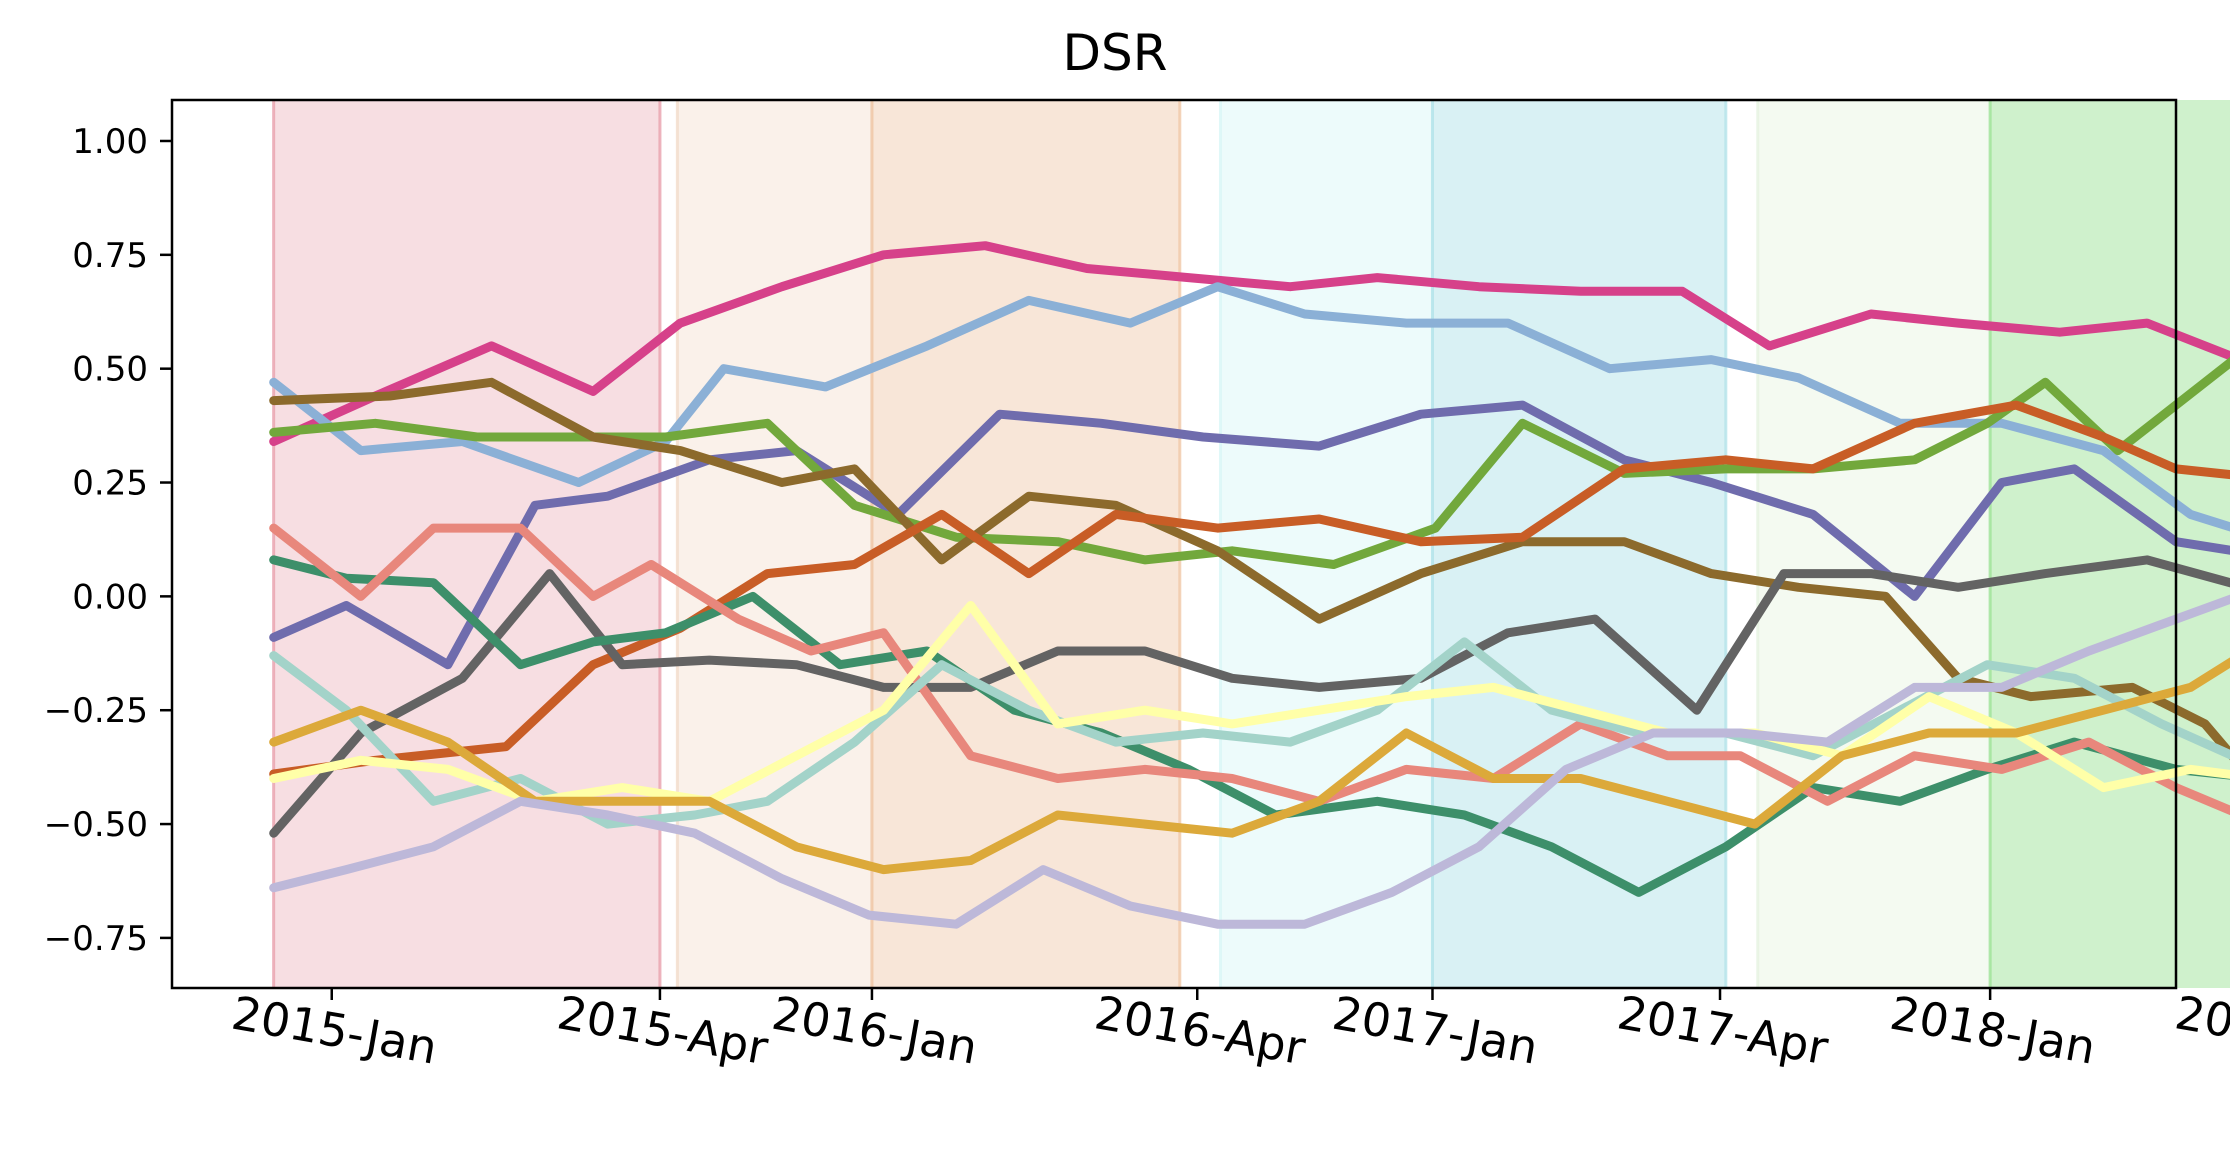 The image size is (2230, 1160). What do you see at coordinates (110, 370) in the screenshot?
I see `y-tick-label: 0.50` at bounding box center [110, 370].